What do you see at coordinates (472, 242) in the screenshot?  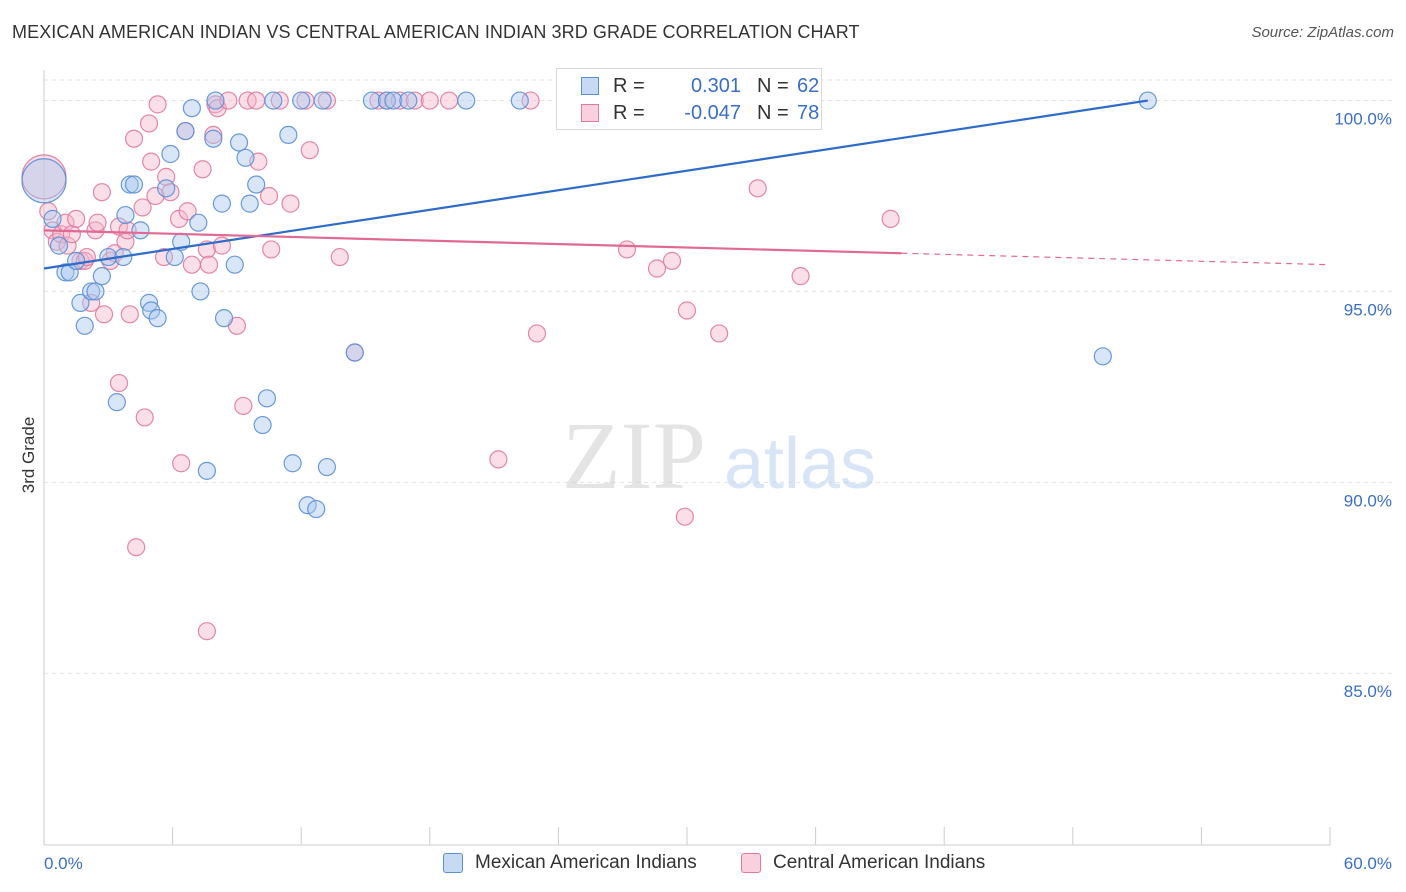 I see `pink-trend-line` at bounding box center [472, 242].